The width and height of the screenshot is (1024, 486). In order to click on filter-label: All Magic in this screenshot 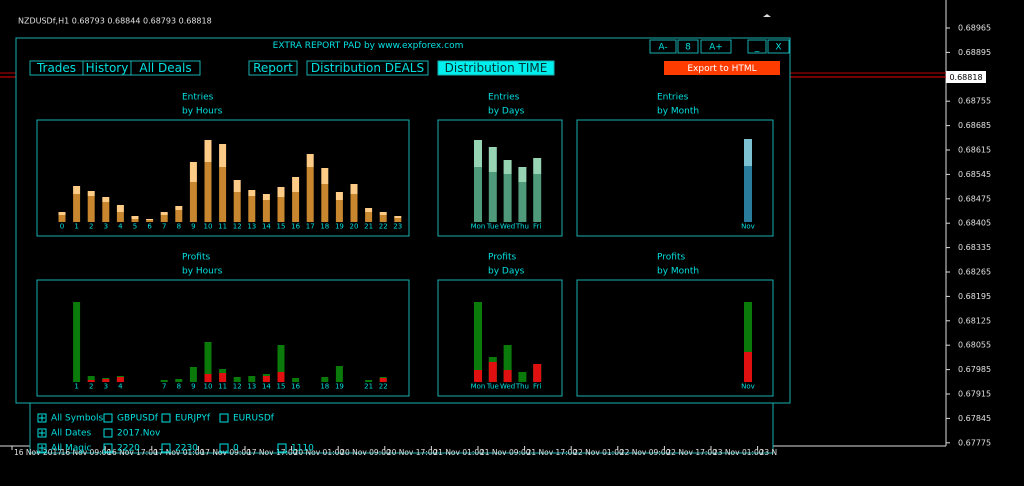, I will do `click(71, 449)`.